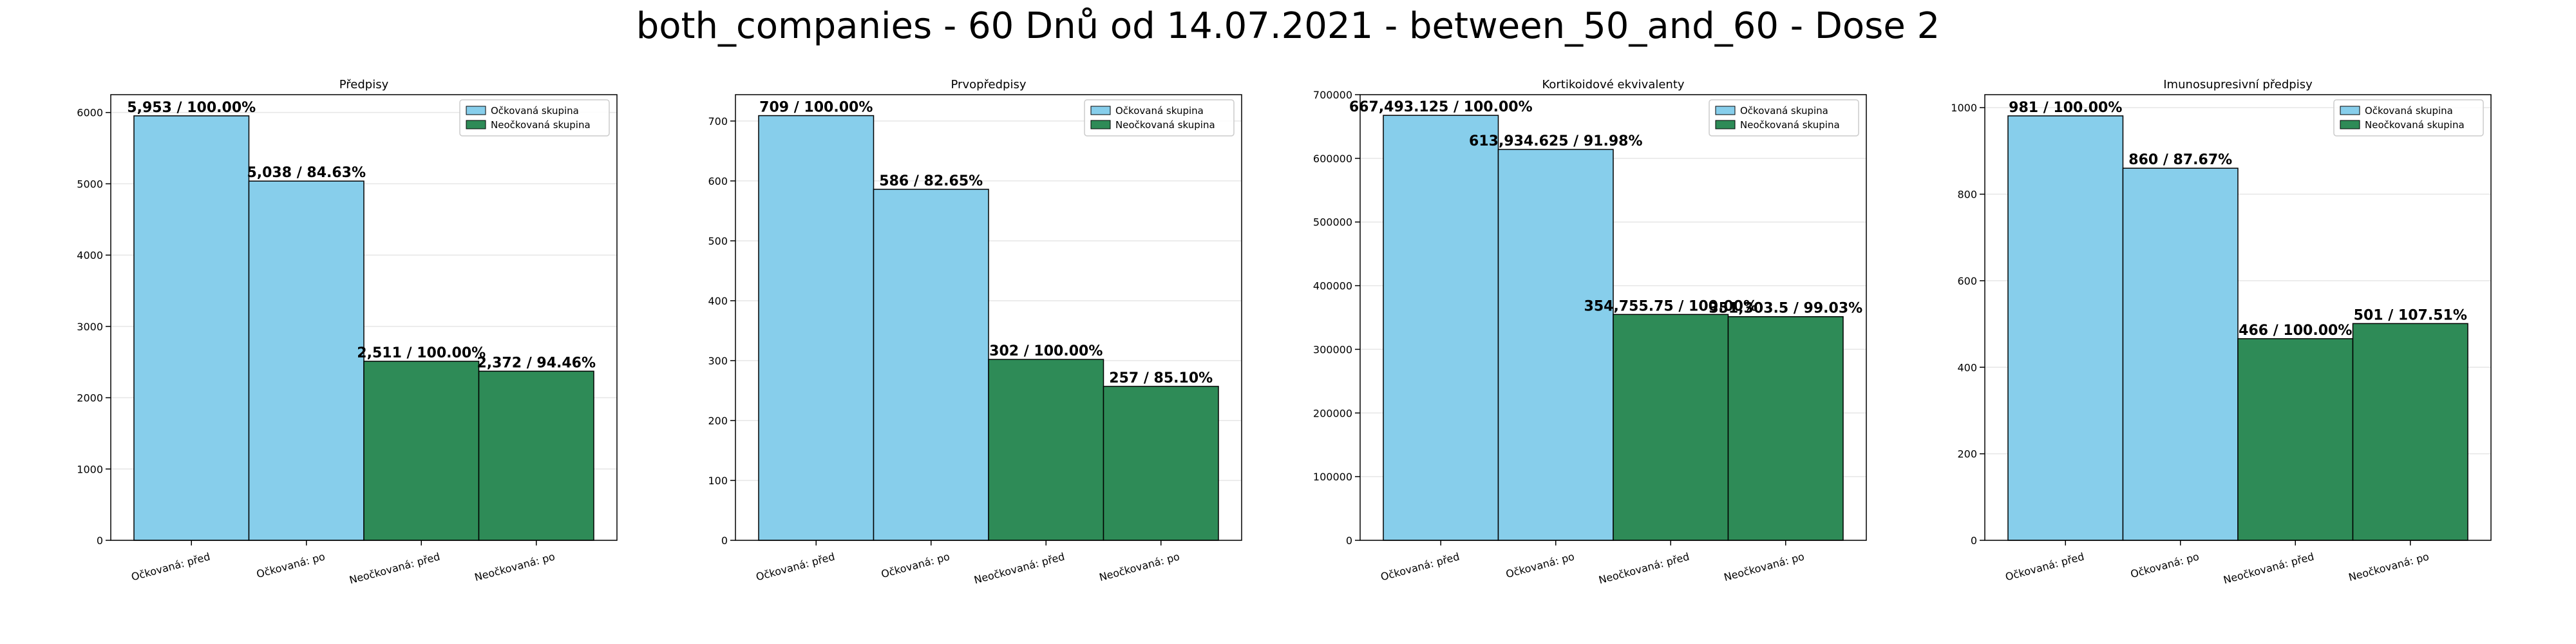 The height and width of the screenshot is (644, 2576). What do you see at coordinates (1333, 349) in the screenshot?
I see `y-tick-label: 300000` at bounding box center [1333, 349].